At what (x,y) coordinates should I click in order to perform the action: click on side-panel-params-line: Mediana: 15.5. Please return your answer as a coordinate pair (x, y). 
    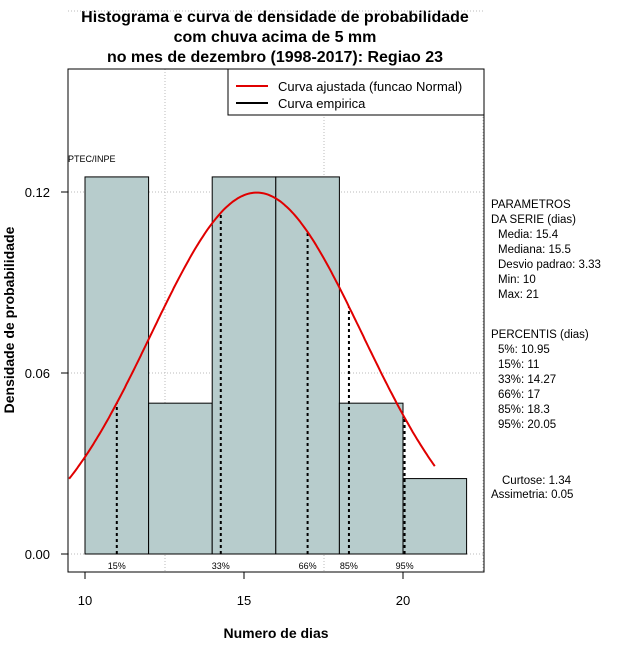
    Looking at the image, I should click on (534, 250).